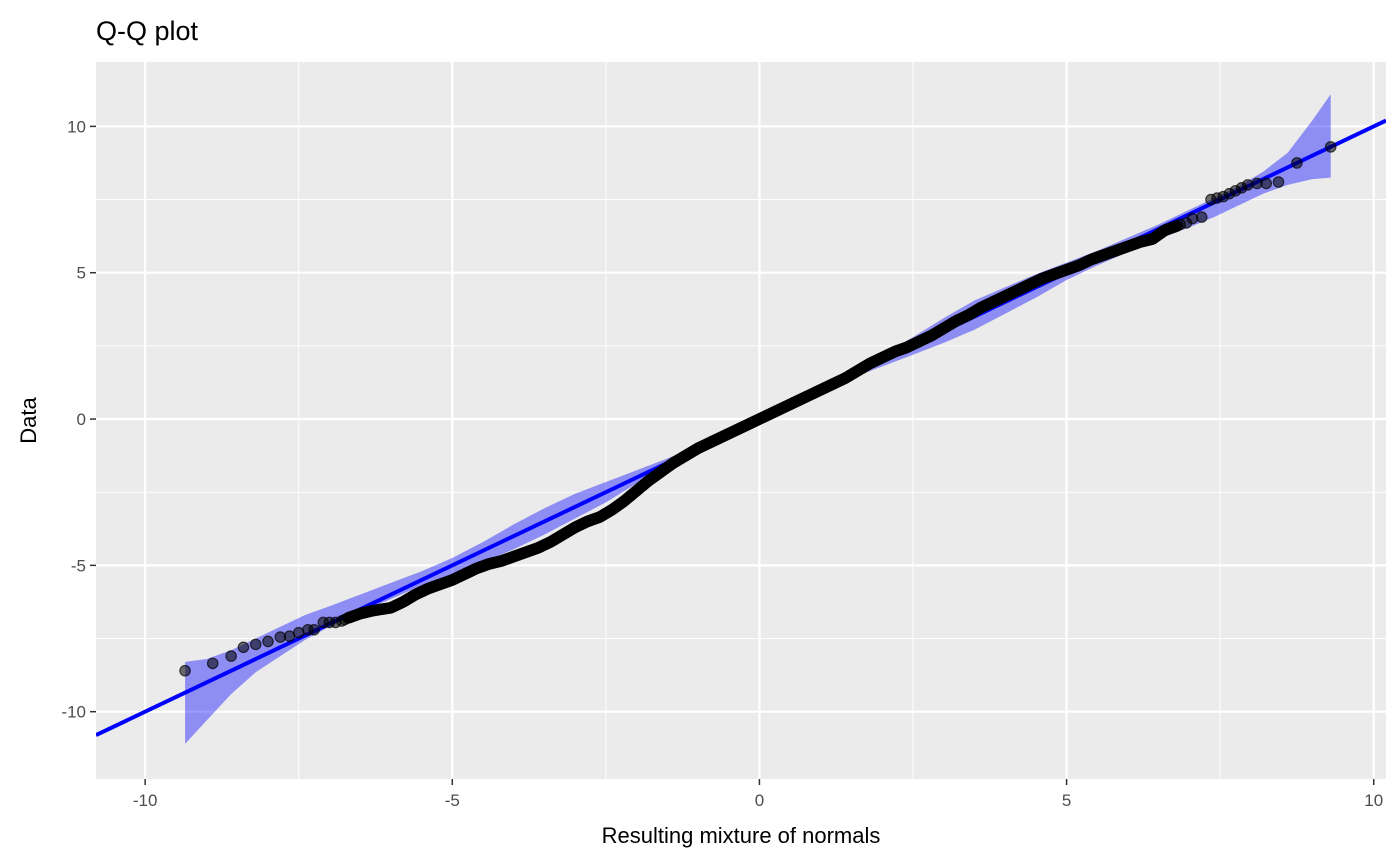  What do you see at coordinates (759, 800) in the screenshot?
I see `x-tick-label: 0` at bounding box center [759, 800].